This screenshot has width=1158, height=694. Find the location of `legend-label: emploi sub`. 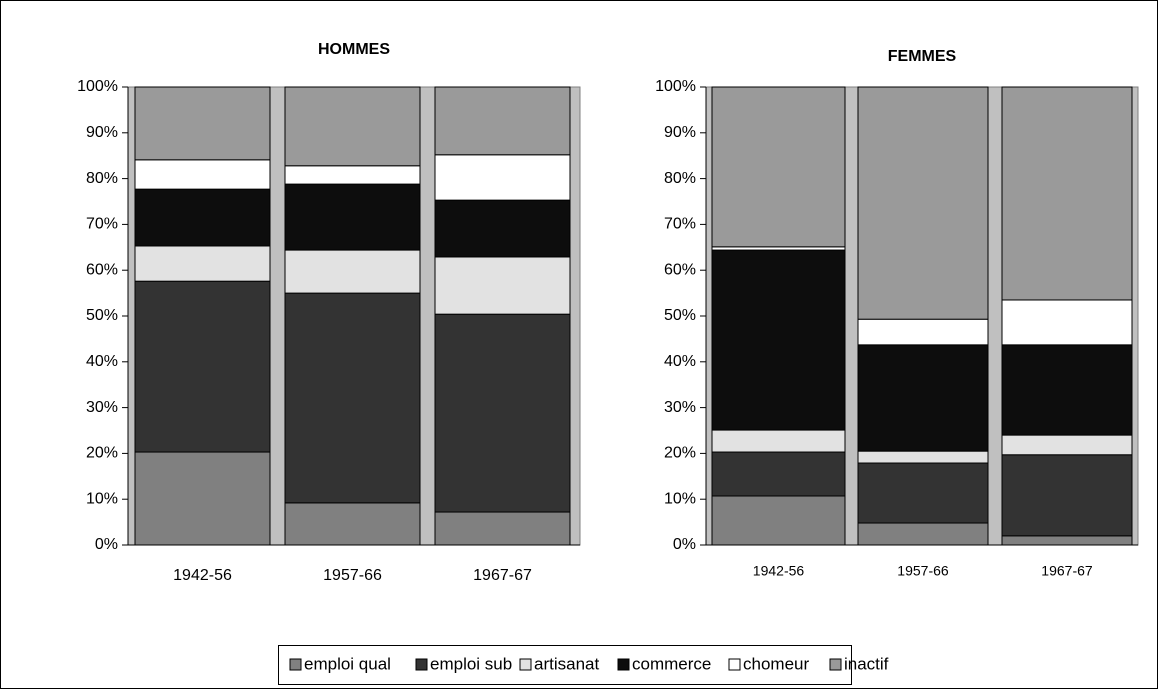

legend-label: emploi sub is located at coordinates (471, 663).